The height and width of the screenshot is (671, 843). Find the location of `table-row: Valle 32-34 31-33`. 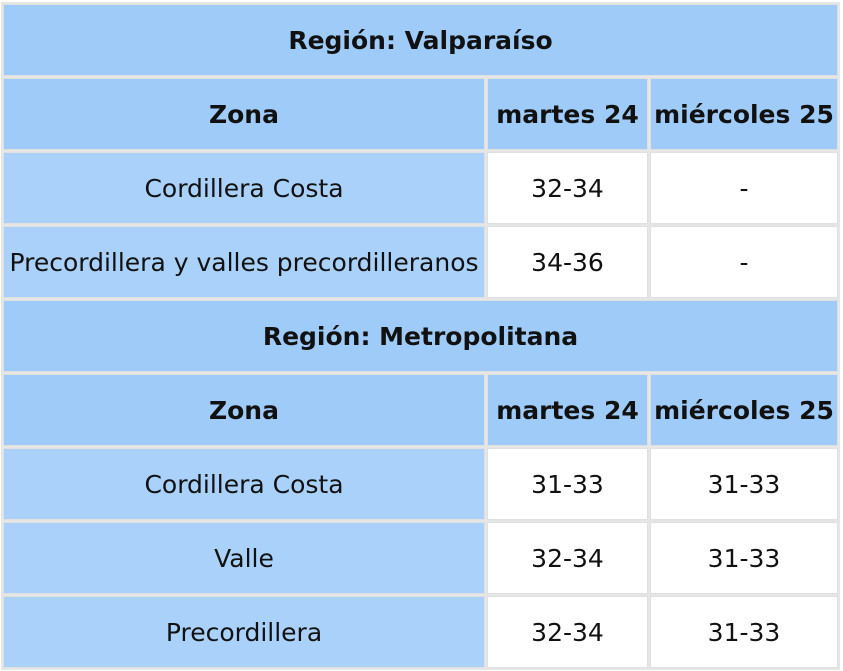

table-row: Valle 32-34 31-33 is located at coordinates (420, 558).